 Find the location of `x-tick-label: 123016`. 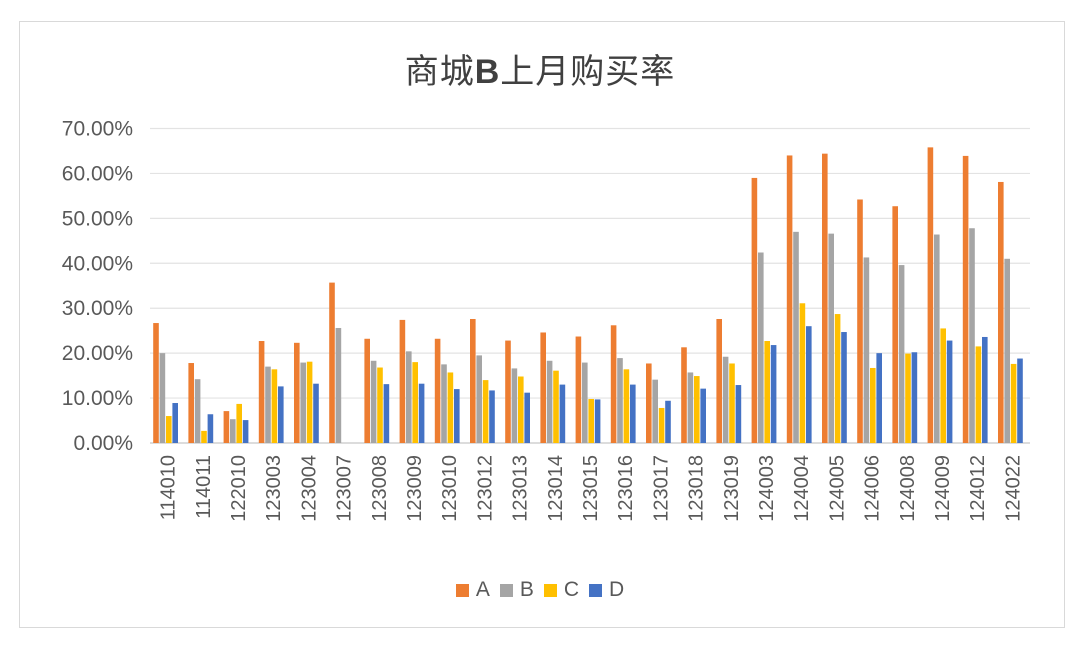

x-tick-label: 123016 is located at coordinates (626, 488).